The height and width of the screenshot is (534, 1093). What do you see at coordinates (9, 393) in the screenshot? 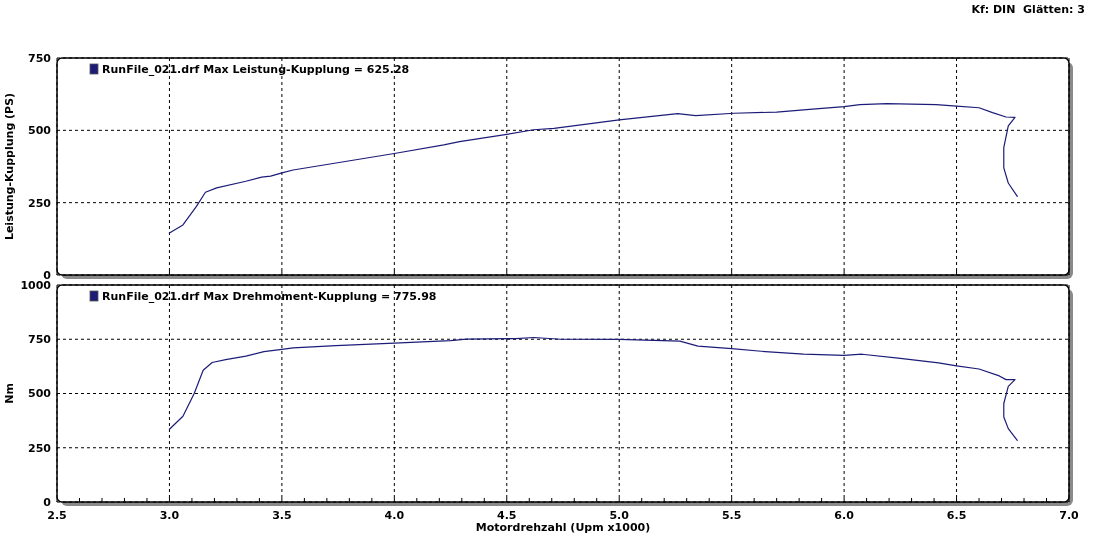
I see `y-axis-title: Nm` at bounding box center [9, 393].